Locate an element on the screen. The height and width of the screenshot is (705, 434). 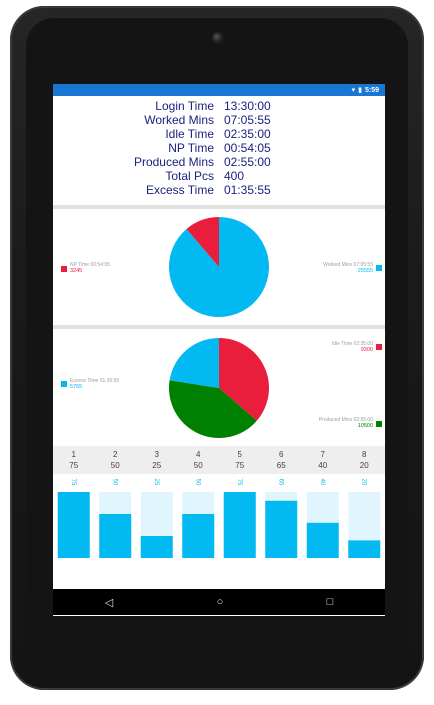
battery-icon: ▮ is located at coordinates (360, 90).